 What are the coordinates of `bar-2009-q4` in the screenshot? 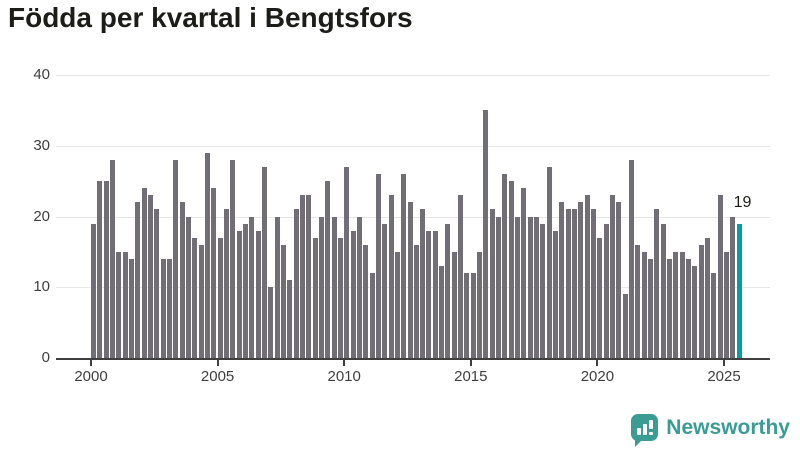 It's located at (340, 297).